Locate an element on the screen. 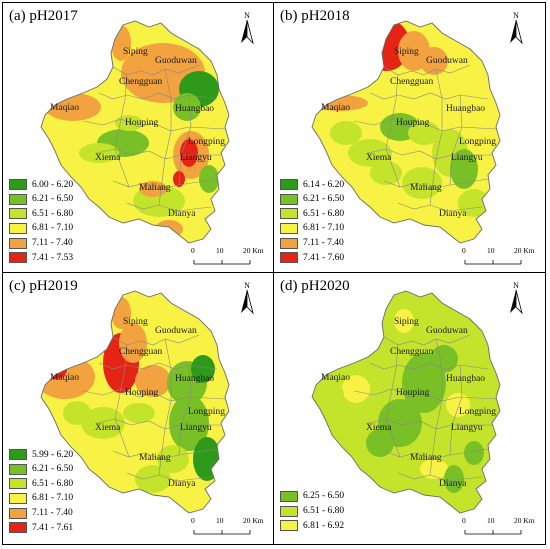 The height and width of the screenshot is (549, 550). scale-tick-label: 10 is located at coordinates (491, 250).